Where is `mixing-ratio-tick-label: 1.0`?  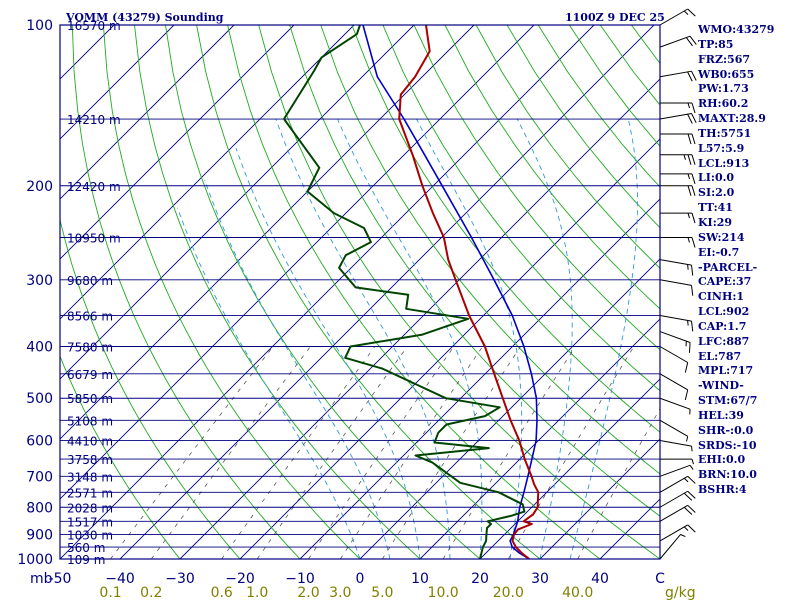
mixing-ratio-tick-label: 1.0 is located at coordinates (257, 592).